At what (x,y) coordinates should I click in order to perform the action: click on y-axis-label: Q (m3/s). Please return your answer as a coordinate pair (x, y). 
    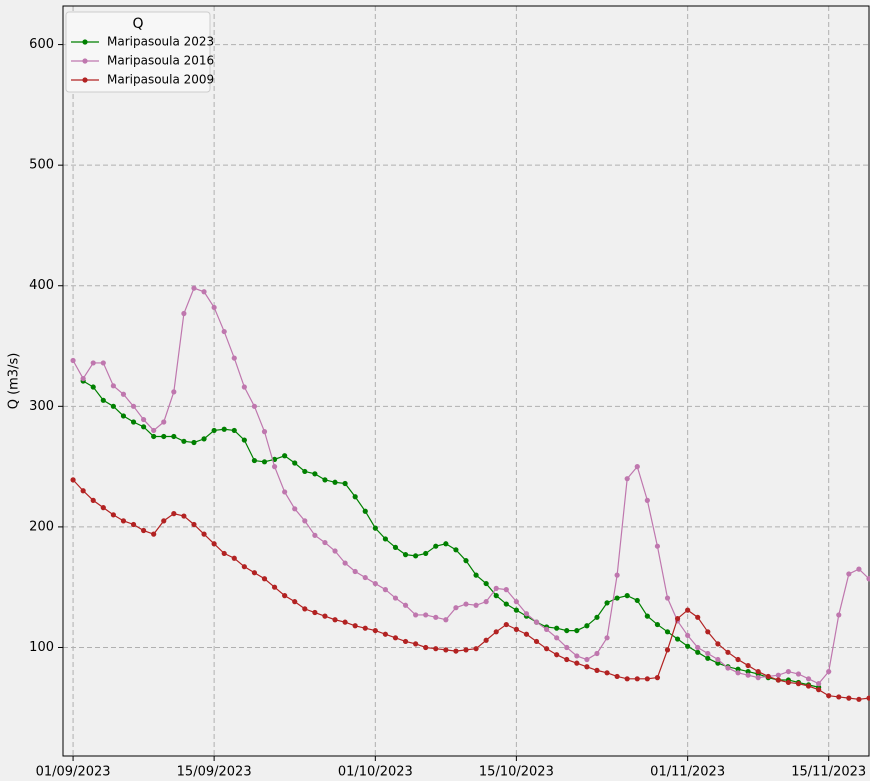
    Looking at the image, I should click on (14, 381).